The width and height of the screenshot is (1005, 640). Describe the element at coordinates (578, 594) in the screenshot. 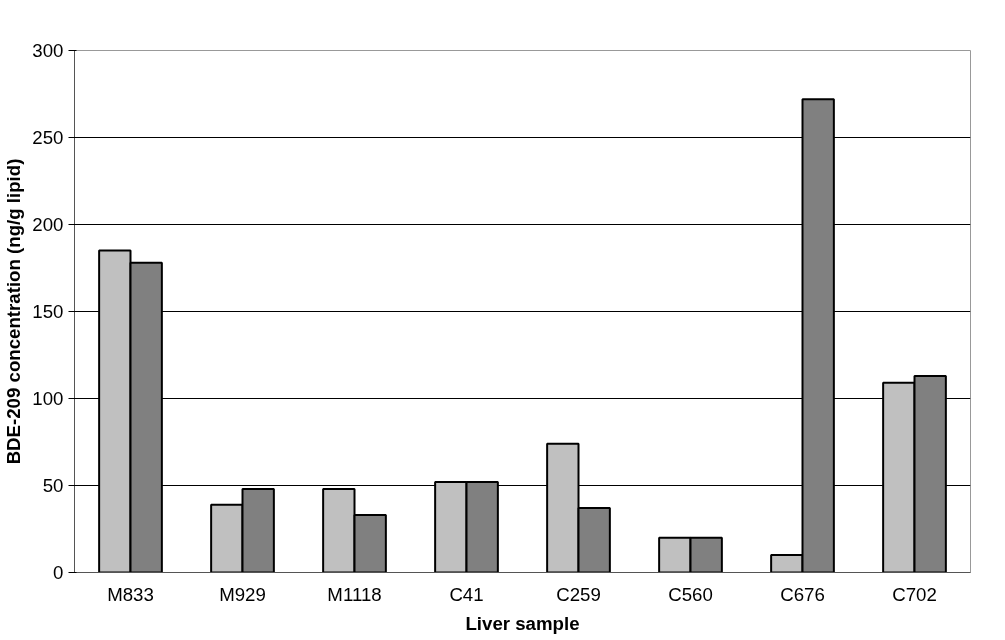

I see `x-tick-label: C259` at that location.